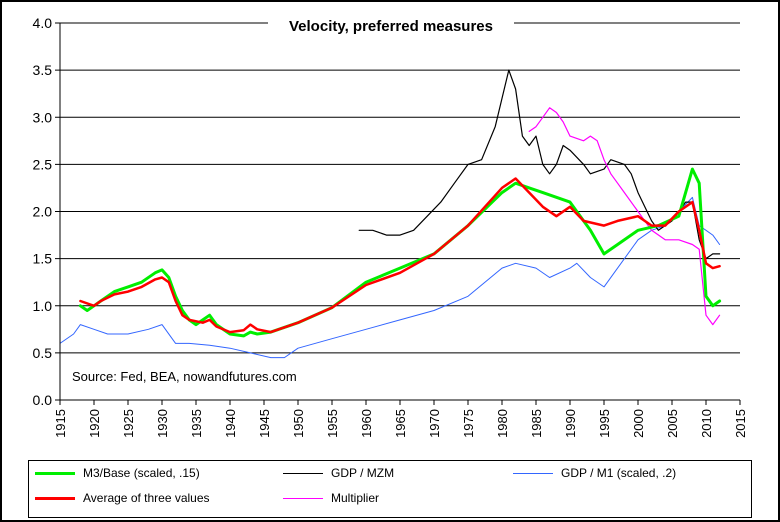 The width and height of the screenshot is (780, 522). I want to click on y-tick-label: 1.0, so click(43, 306).